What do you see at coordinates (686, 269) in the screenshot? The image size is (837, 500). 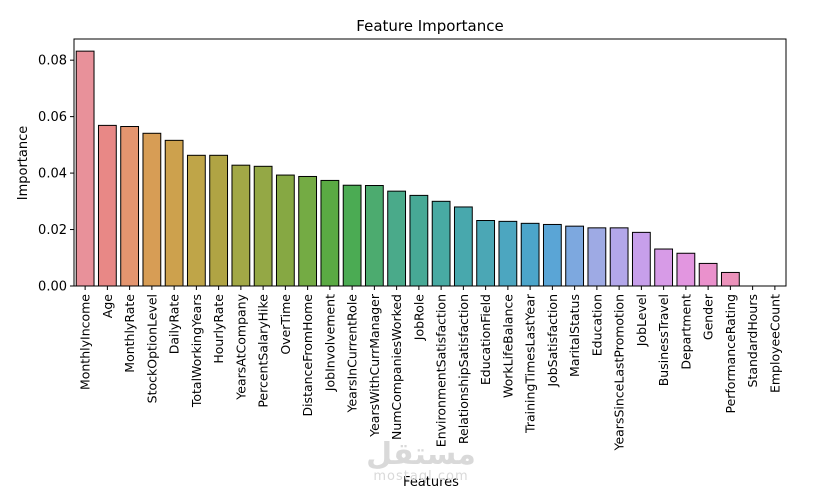 I see `bar-department` at bounding box center [686, 269].